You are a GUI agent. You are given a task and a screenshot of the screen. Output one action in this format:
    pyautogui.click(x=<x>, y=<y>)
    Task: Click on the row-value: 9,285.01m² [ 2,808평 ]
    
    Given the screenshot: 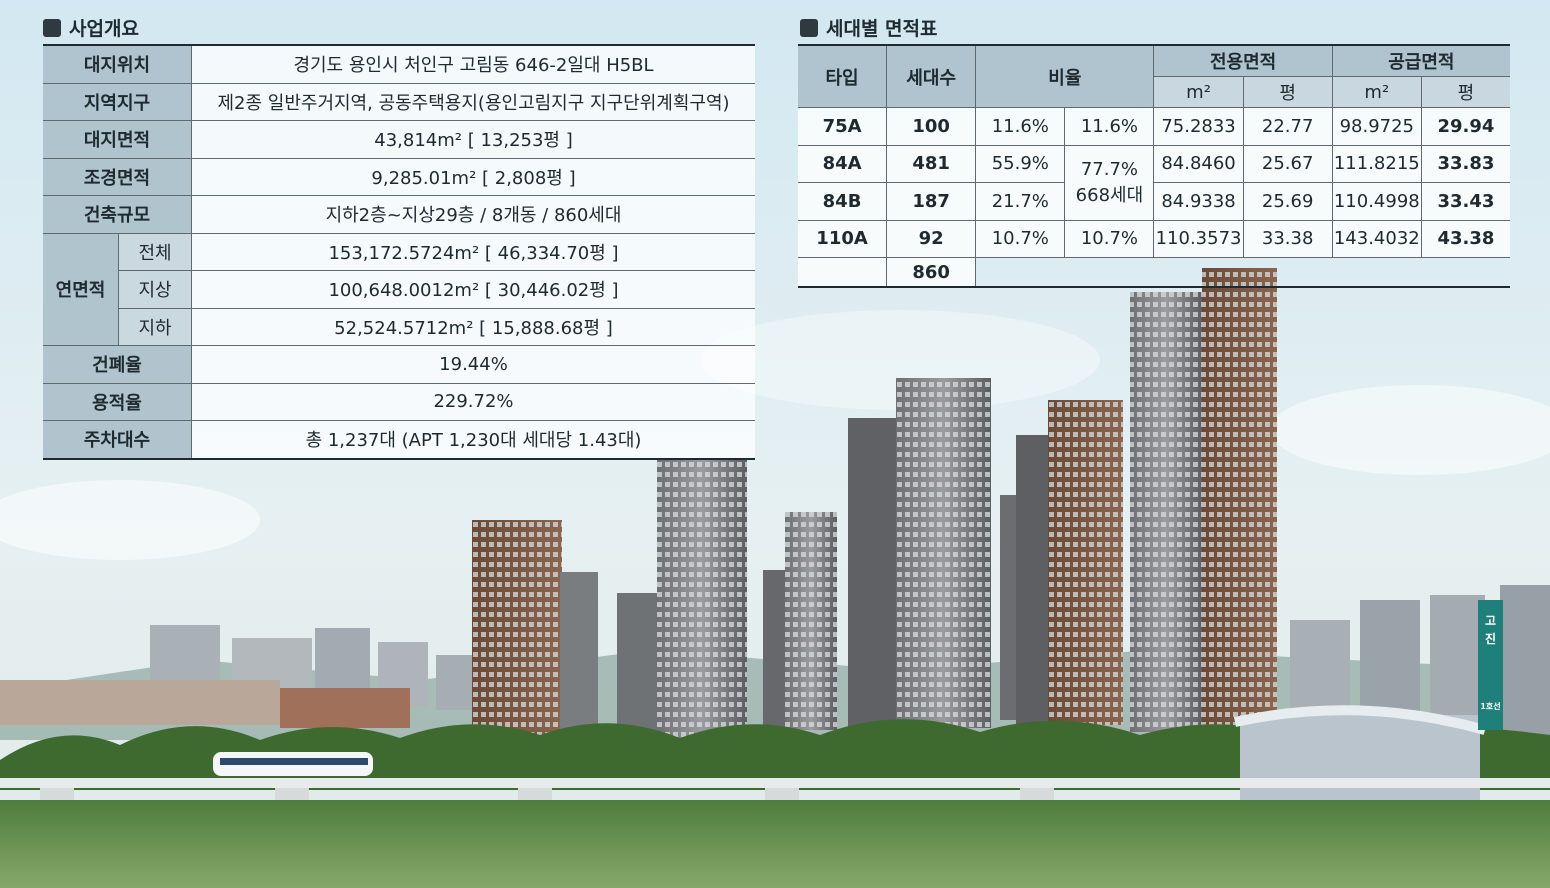 What is the action you would take?
    pyautogui.click(x=473, y=177)
    